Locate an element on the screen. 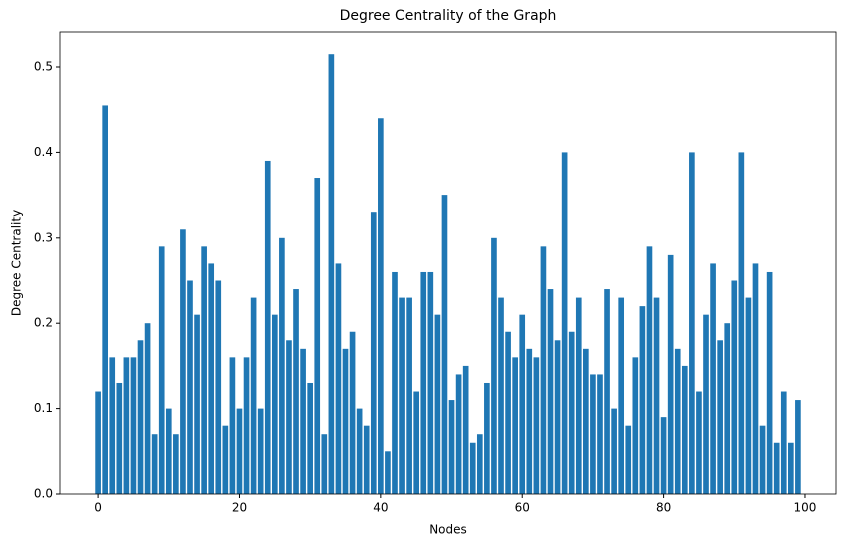 This screenshot has width=846, height=547. y-tick-label: 0.2 is located at coordinates (43, 323).